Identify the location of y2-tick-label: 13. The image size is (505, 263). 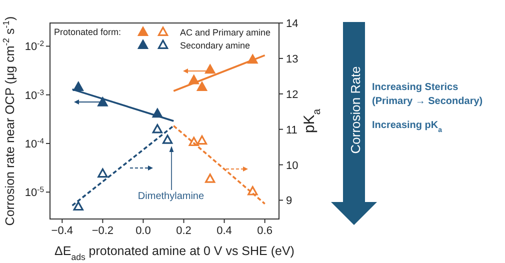
(292, 59).